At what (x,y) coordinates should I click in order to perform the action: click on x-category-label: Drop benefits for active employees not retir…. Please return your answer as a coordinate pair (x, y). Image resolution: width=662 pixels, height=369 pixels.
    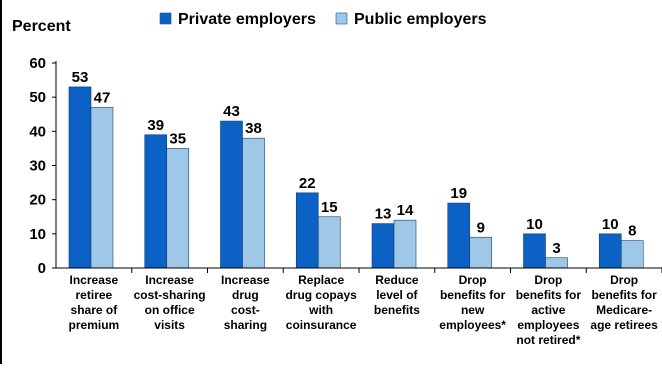
    Looking at the image, I should click on (549, 310).